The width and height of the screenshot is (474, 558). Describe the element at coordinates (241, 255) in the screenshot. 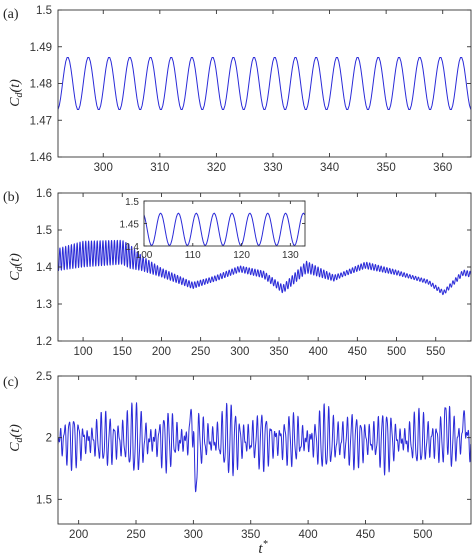

I see `panel-b-inset-xtick-label: 120` at that location.